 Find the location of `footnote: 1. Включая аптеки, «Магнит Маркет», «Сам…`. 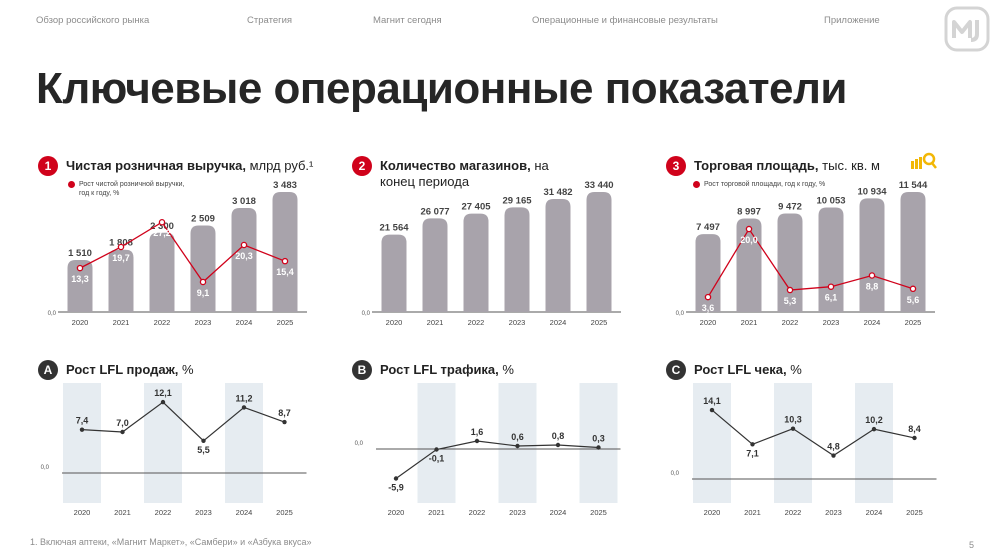

footnote: 1. Включая аптеки, «Магнит Маркет», «Сам… is located at coordinates (171, 542).